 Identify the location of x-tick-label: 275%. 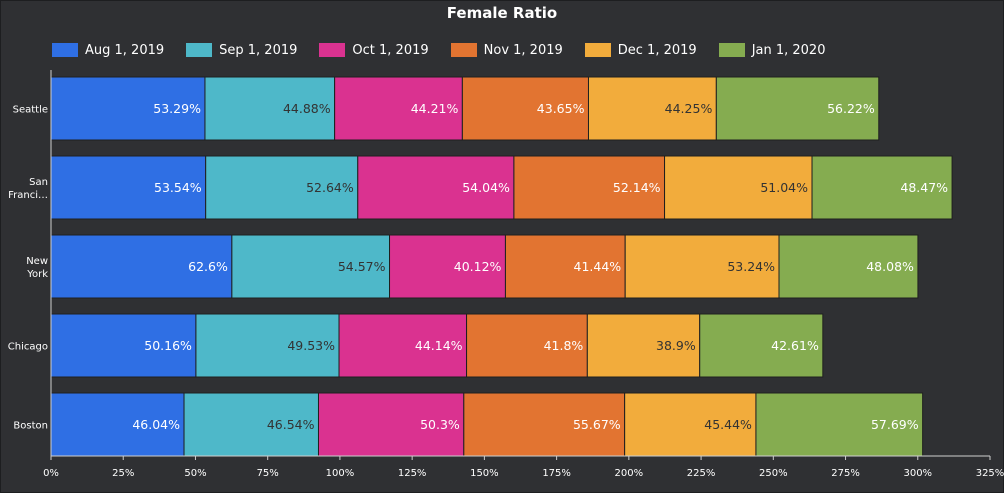
(845, 473).